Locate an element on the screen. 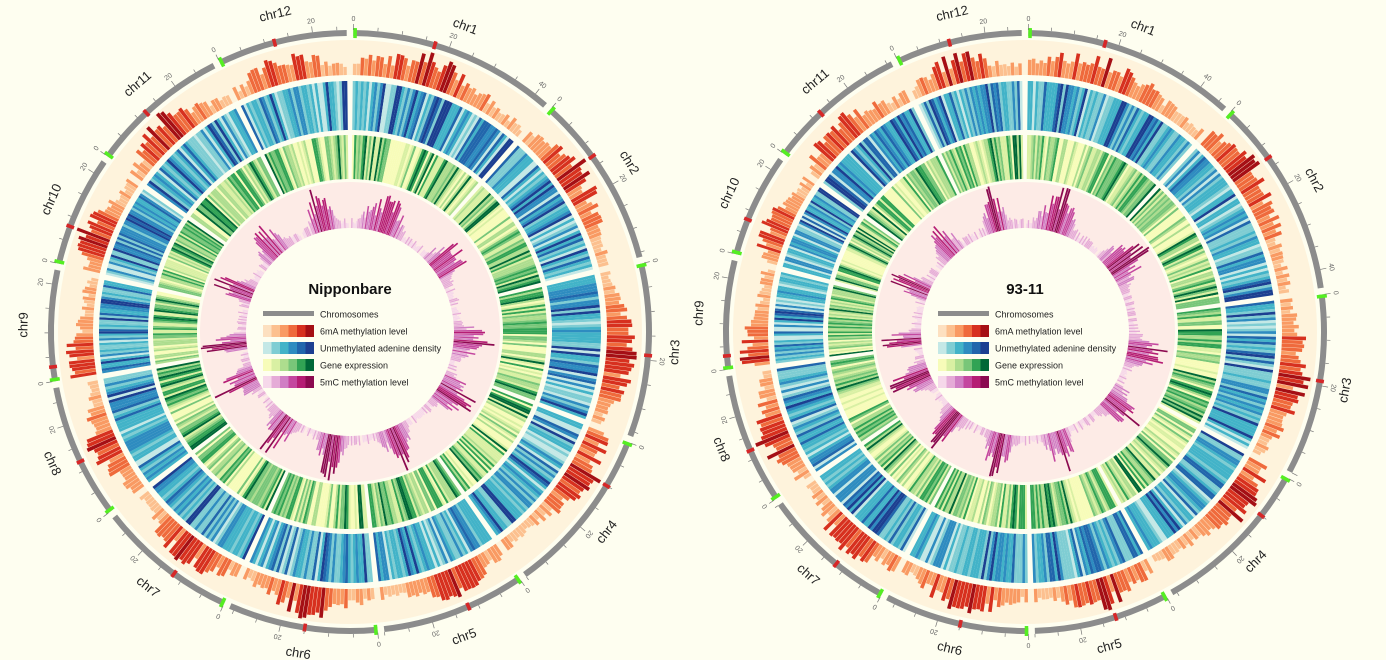 The image size is (1386, 660). cell-gene-expression-chr8 is located at coordinates (870, 413).